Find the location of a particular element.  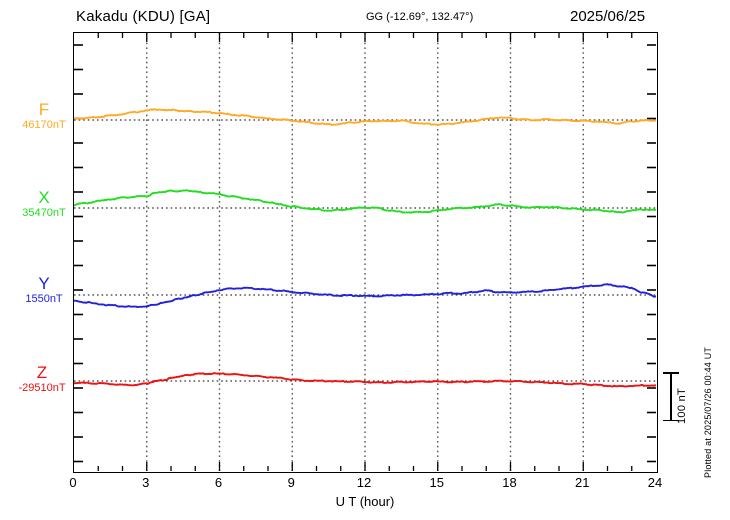

scale-bar is located at coordinates (671, 396).